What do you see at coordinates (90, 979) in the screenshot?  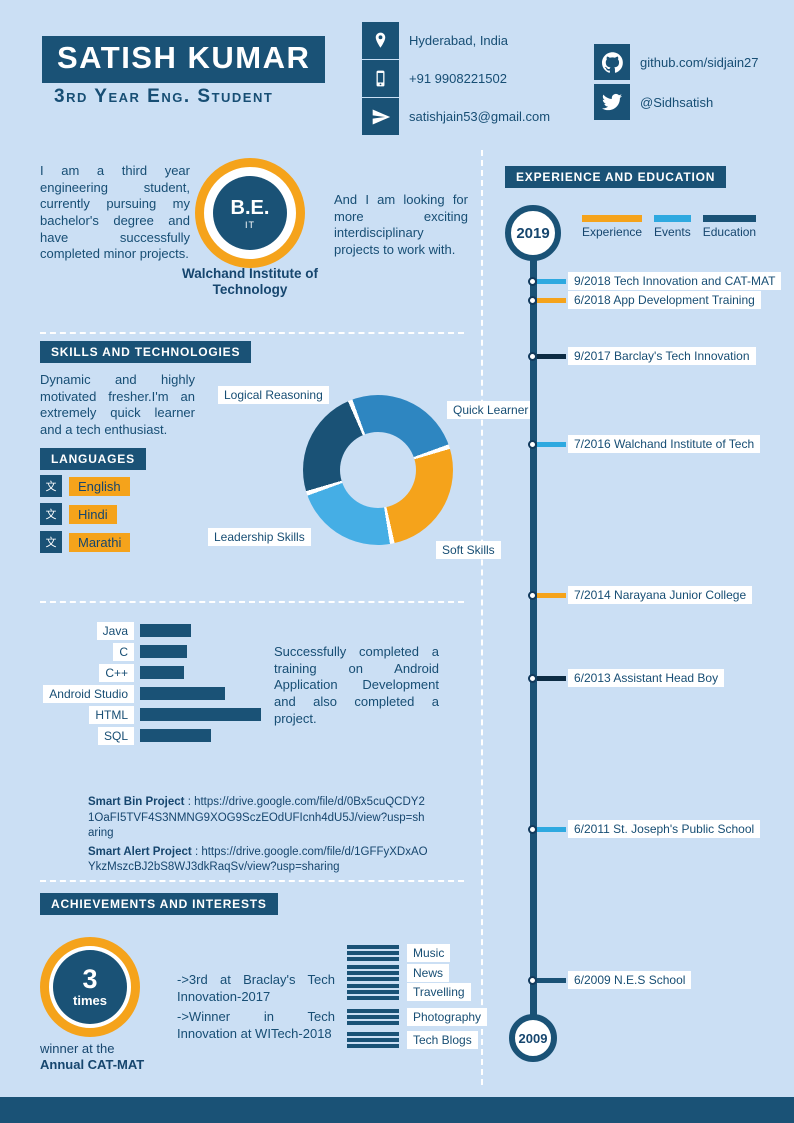 I see `badge-value: 3` at bounding box center [90, 979].